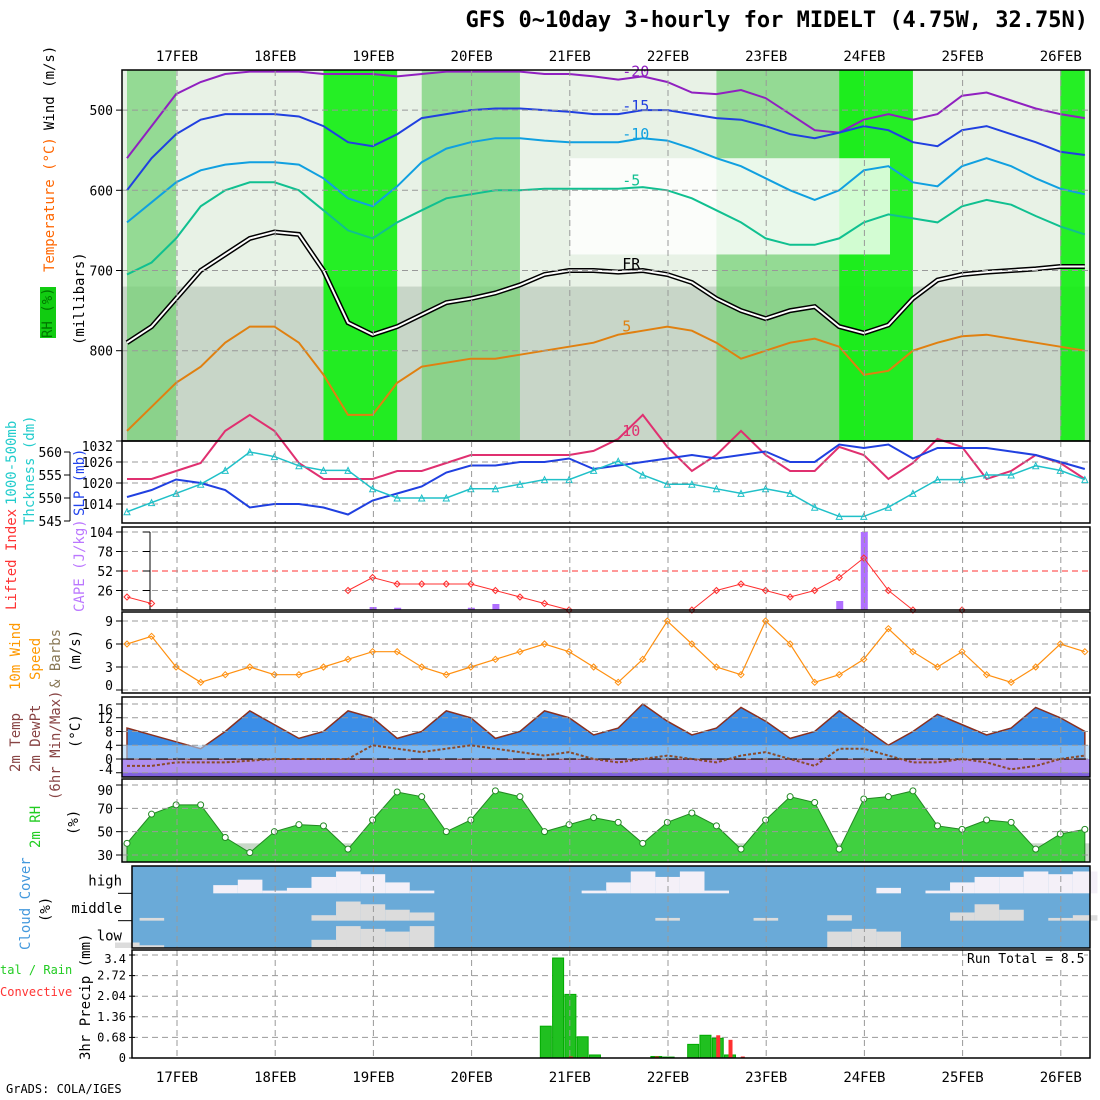 This screenshot has height=1100, width=1100. Describe the element at coordinates (105, 770) in the screenshot. I see `temp-y-label: -4` at that location.